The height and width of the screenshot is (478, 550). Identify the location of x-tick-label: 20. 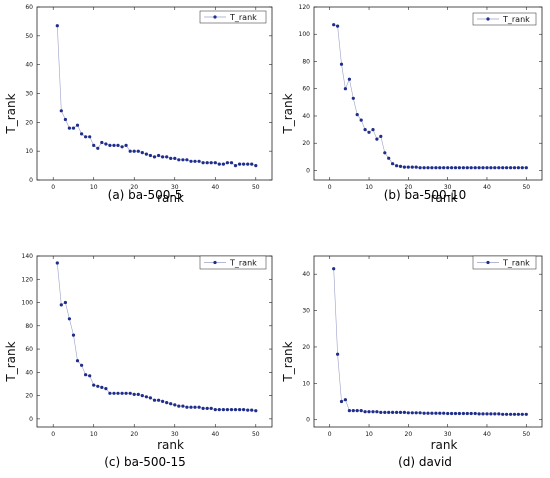
(409, 434).